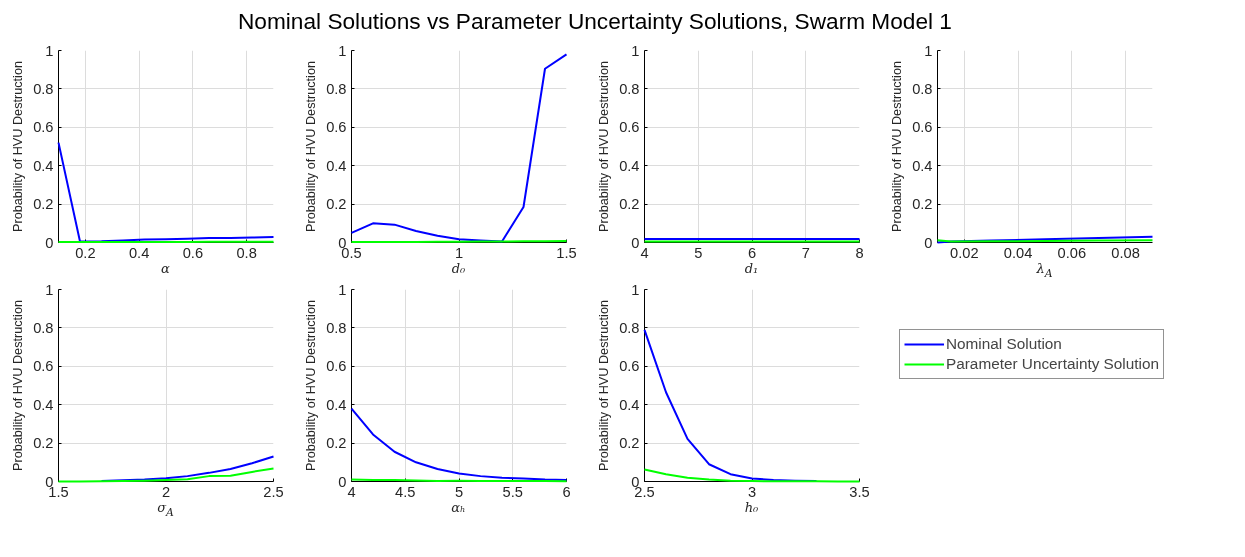 The height and width of the screenshot is (557, 1245). What do you see at coordinates (1018, 252) in the screenshot?
I see `x-tick-label: 0.04` at bounding box center [1018, 252].